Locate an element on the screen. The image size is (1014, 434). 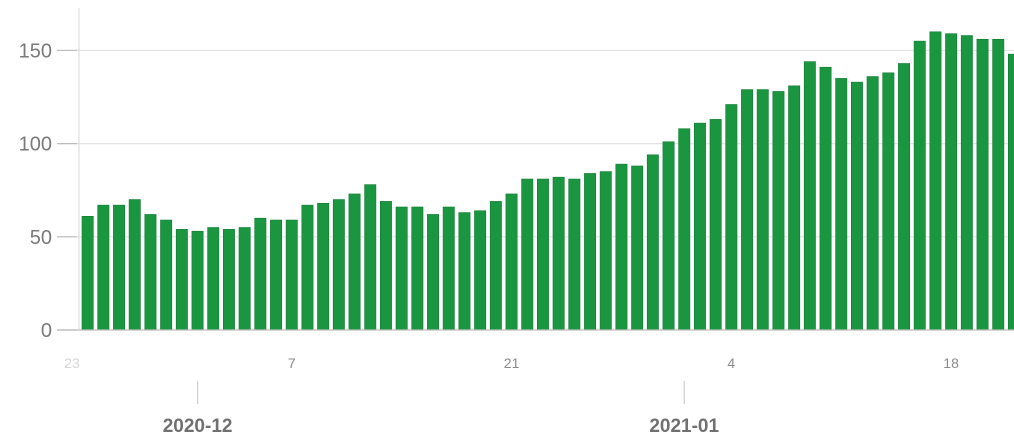
y-tick-label: 50 is located at coordinates (41, 238).